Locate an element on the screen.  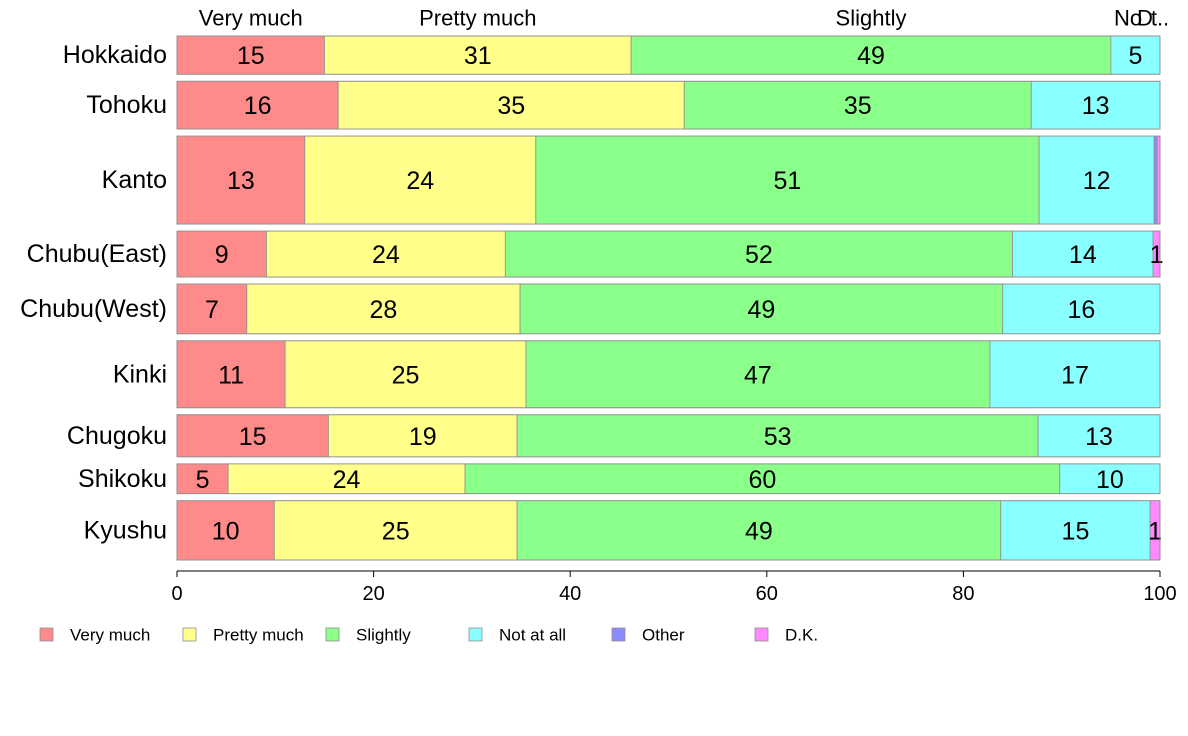
data-label: 9 is located at coordinates (222, 255).